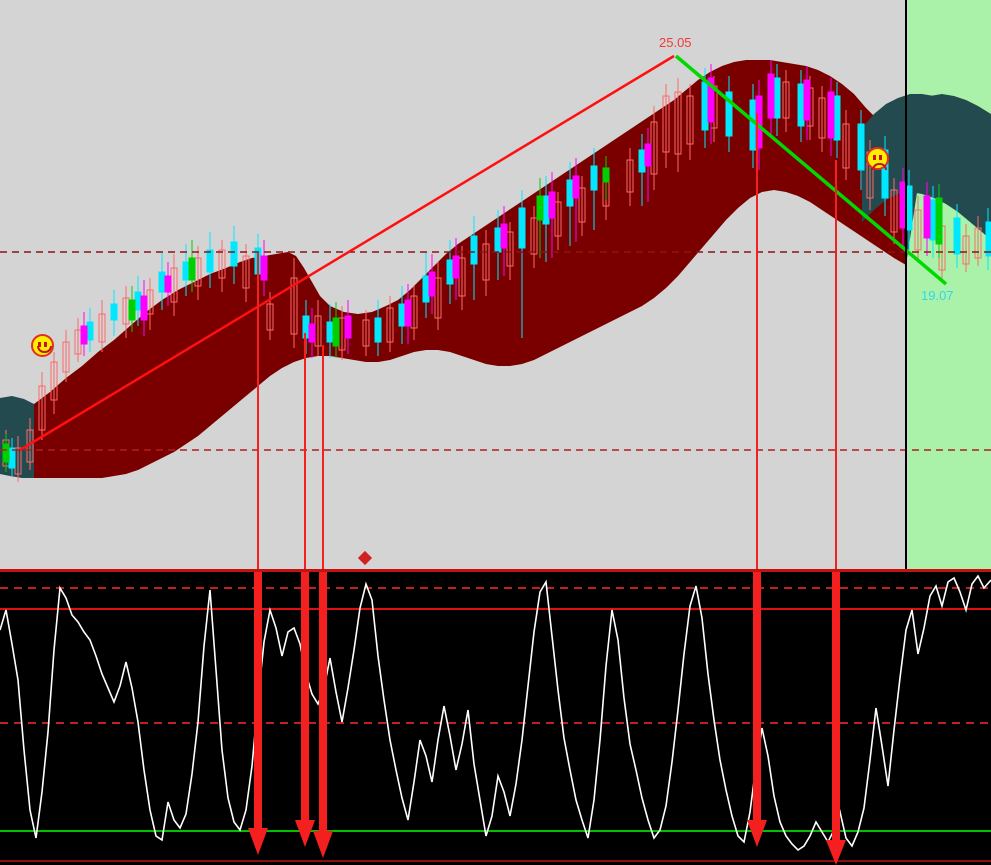  I want to click on downtrend-line, so click(811, 170).